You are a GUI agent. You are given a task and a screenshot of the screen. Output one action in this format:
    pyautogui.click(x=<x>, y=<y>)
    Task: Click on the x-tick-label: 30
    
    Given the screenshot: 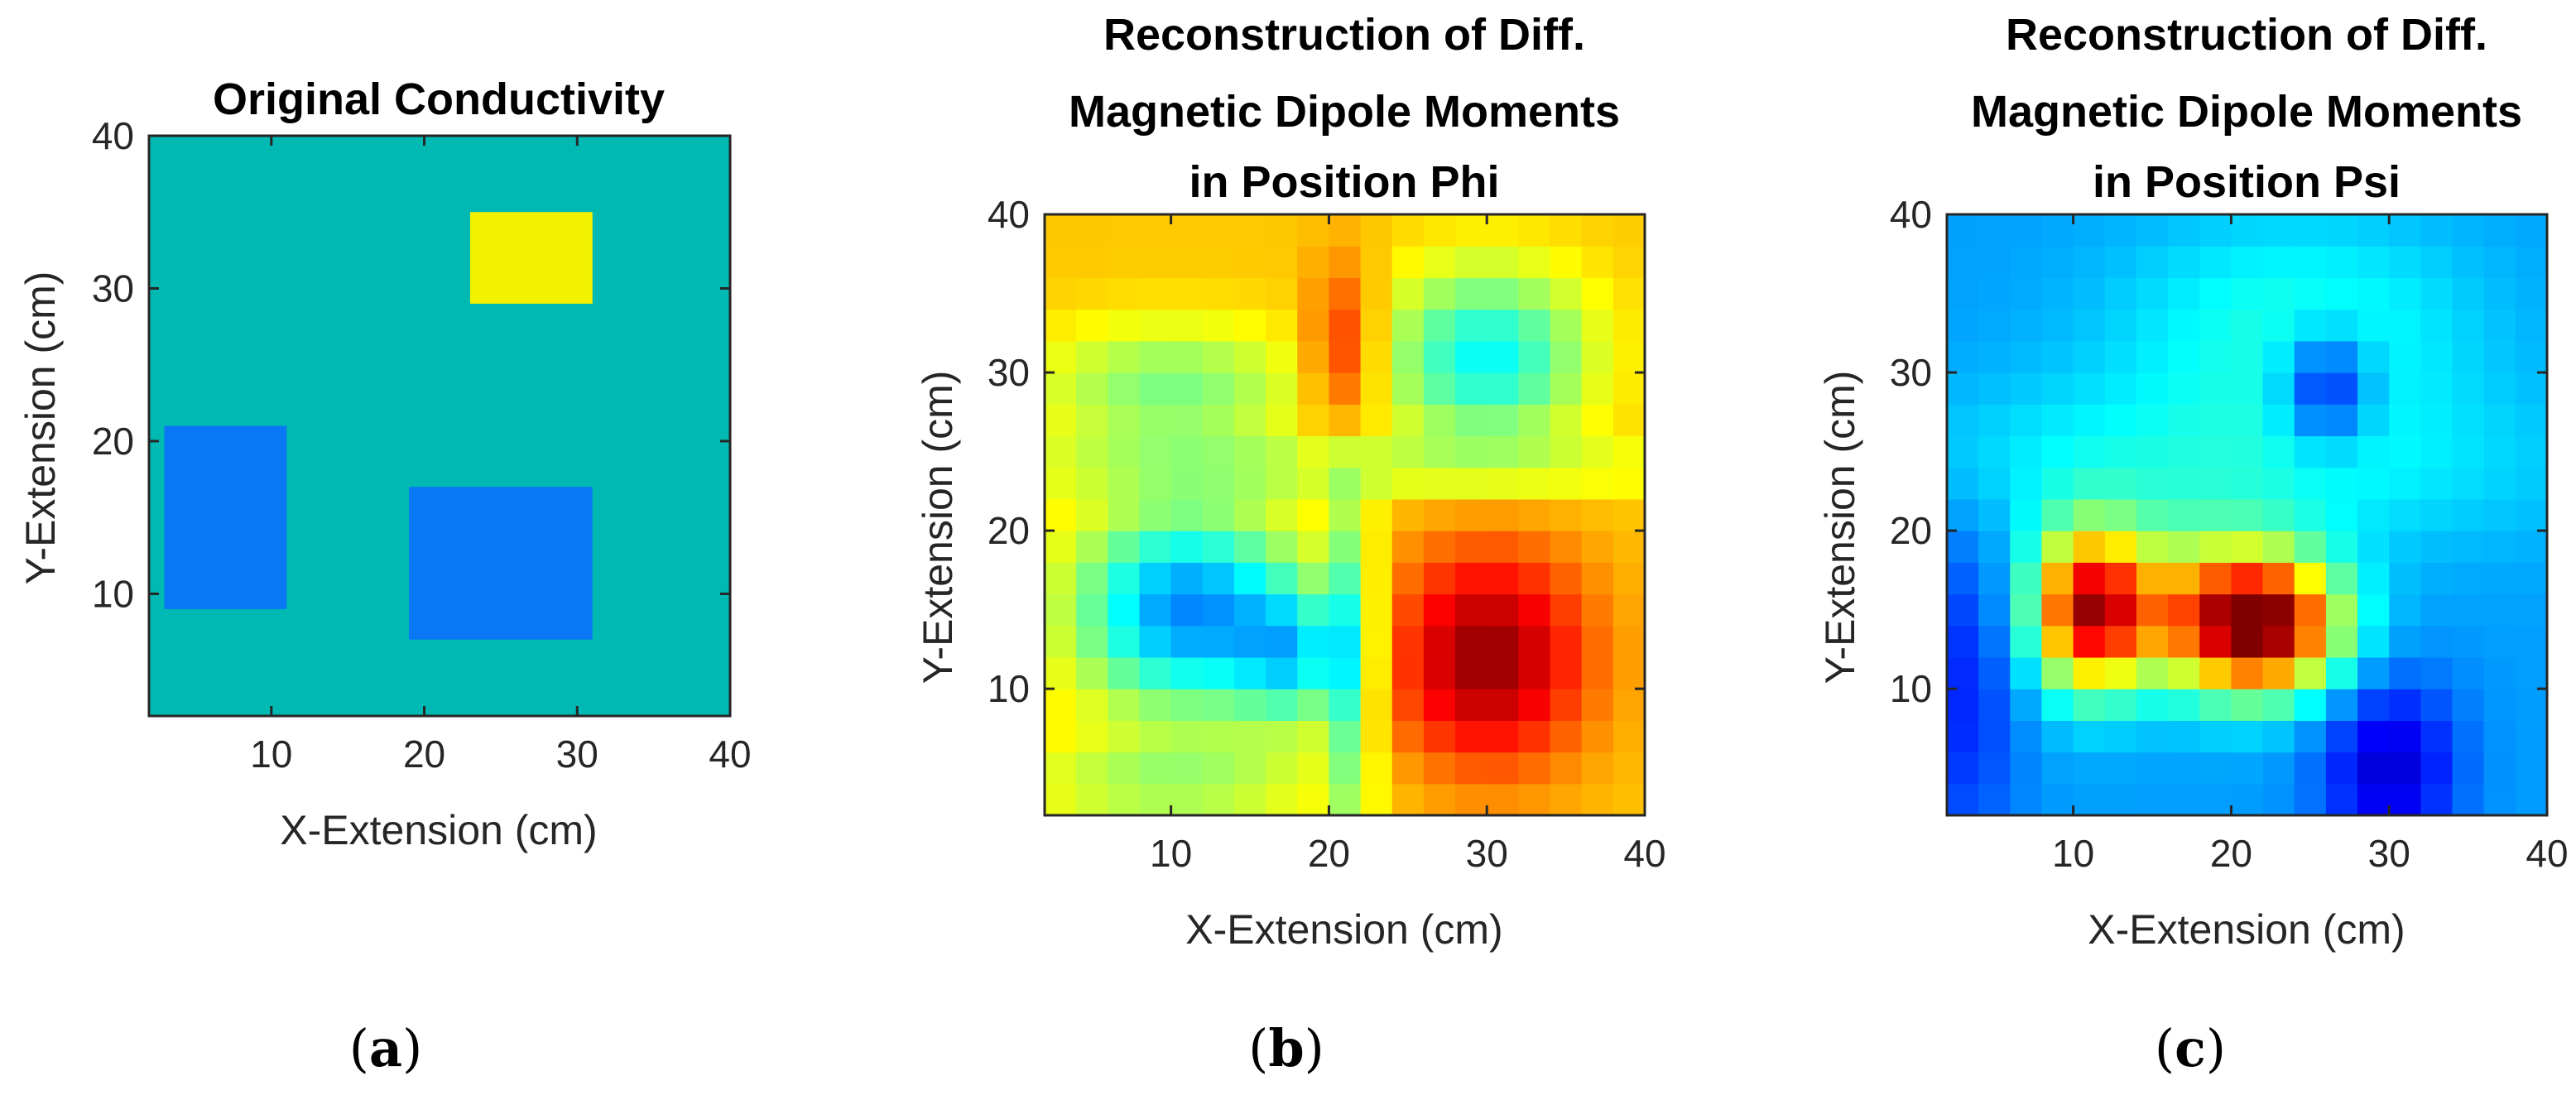 What is the action you would take?
    pyautogui.click(x=1487, y=853)
    